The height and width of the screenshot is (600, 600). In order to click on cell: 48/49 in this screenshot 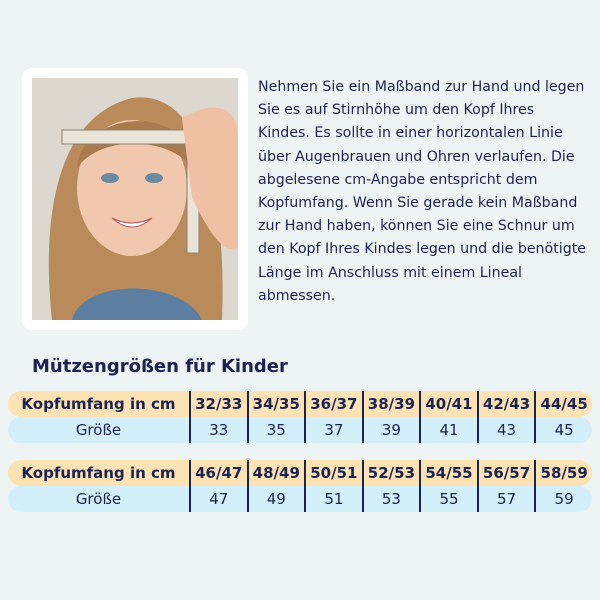, I will do `click(275, 473)`.